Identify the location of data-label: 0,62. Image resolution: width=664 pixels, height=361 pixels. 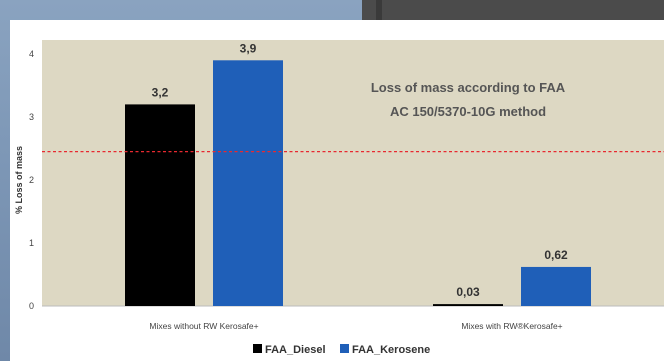
(556, 255).